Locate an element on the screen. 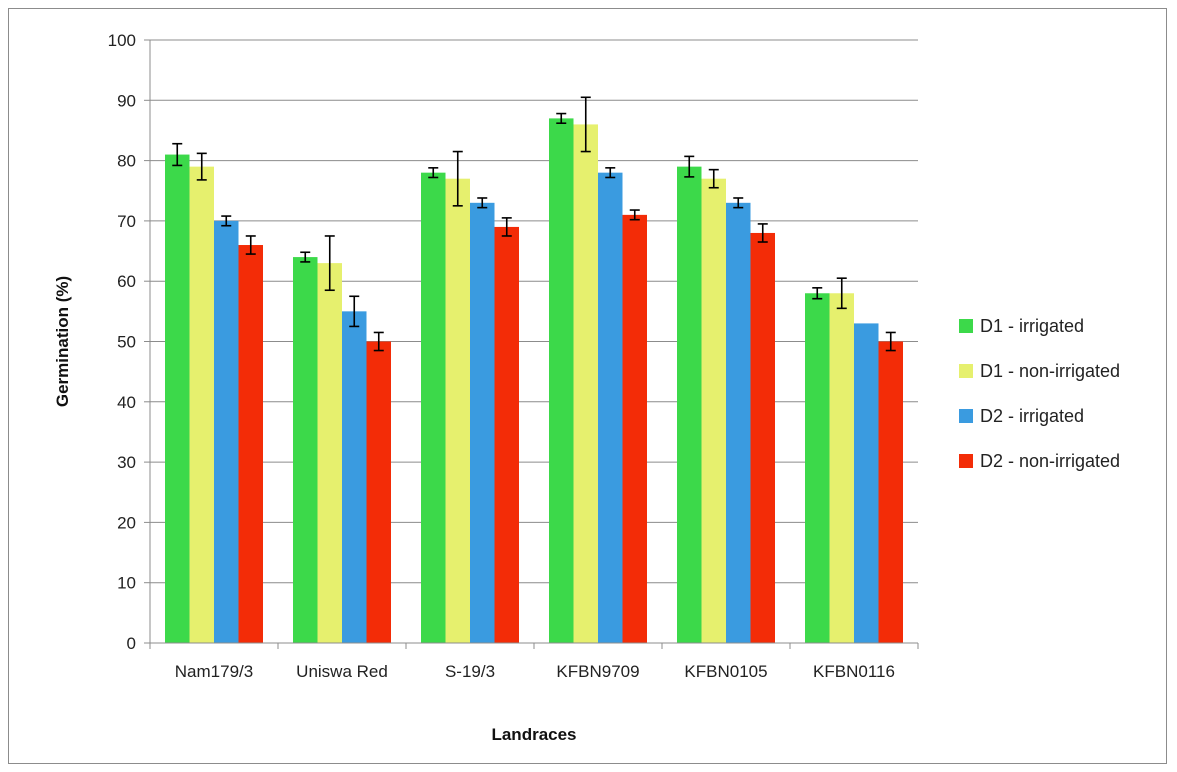 The width and height of the screenshot is (1177, 772). y-tick-label: 50 is located at coordinates (126, 342).